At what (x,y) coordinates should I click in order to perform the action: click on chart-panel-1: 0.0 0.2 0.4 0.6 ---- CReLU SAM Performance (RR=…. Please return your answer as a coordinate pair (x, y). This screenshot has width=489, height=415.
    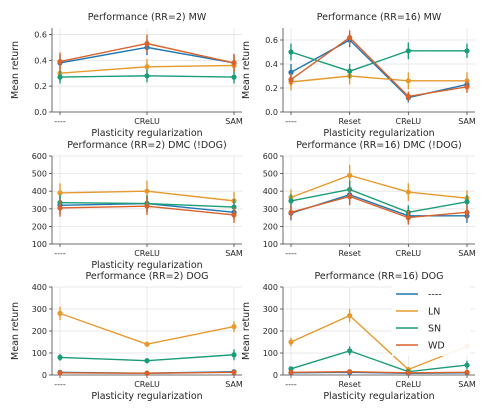
    Looking at the image, I should click on (126, 75).